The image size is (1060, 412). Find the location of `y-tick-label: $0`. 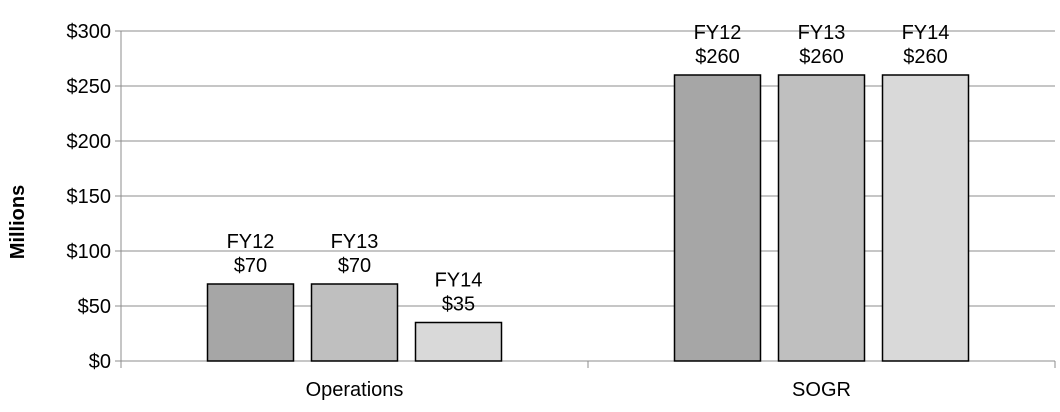

y-tick-label: $0 is located at coordinates (100, 362).